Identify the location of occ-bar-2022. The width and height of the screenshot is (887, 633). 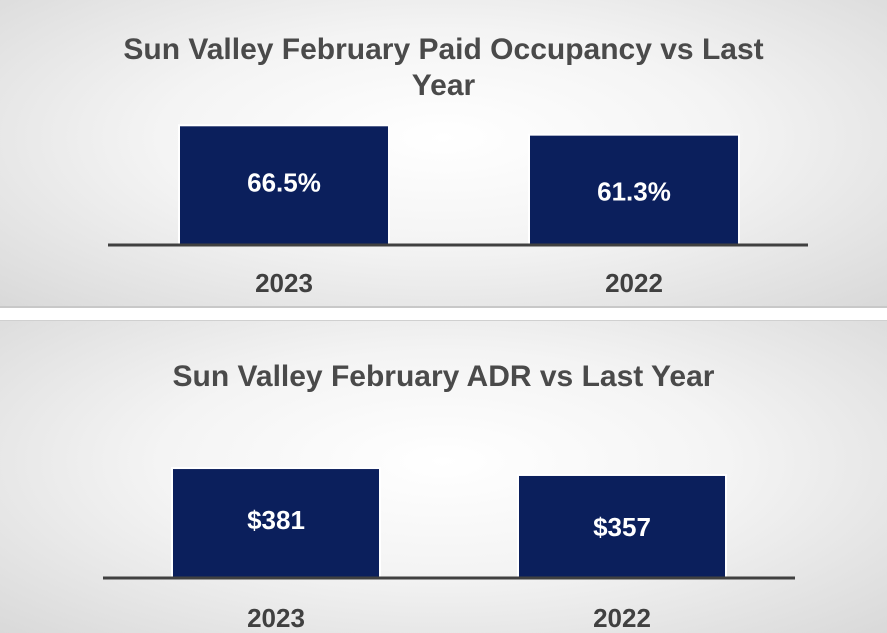
(634, 189).